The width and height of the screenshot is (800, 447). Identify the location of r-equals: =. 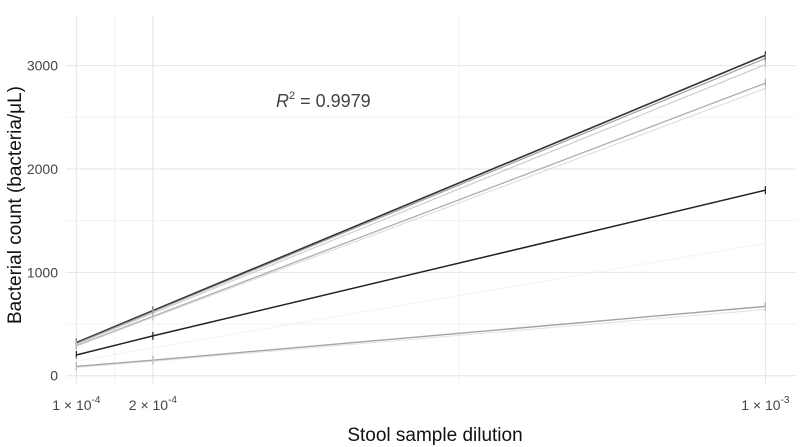
(305, 101).